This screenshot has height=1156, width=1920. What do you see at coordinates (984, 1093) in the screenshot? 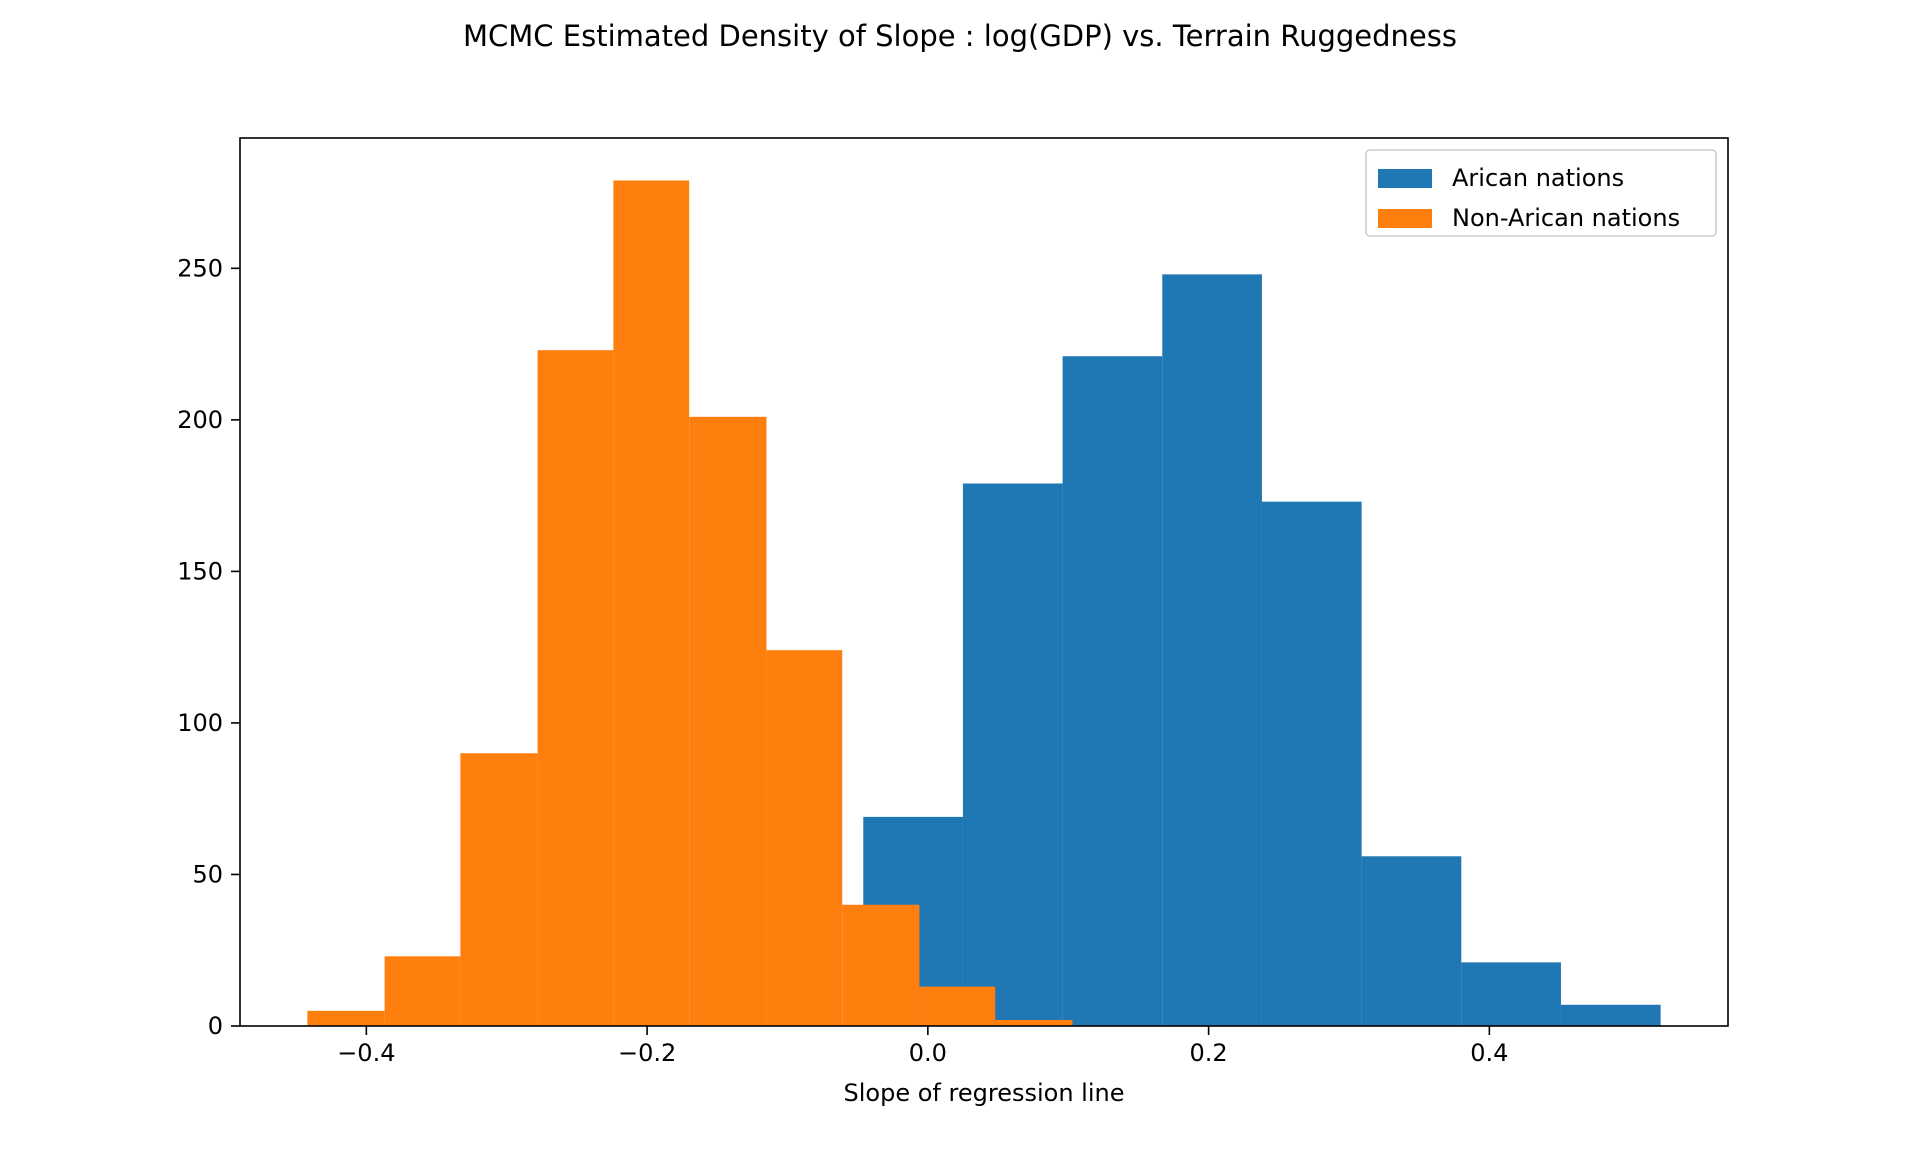
I see `x-axis-label: Slope of regression line` at bounding box center [984, 1093].